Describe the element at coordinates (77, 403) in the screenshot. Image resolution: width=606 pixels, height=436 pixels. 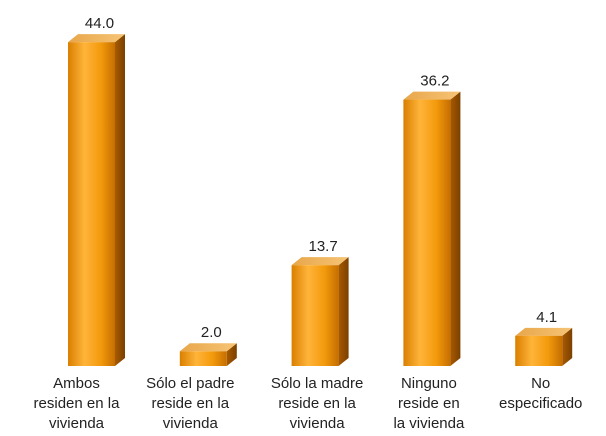
I see `x-tick-label: residen en la` at that location.